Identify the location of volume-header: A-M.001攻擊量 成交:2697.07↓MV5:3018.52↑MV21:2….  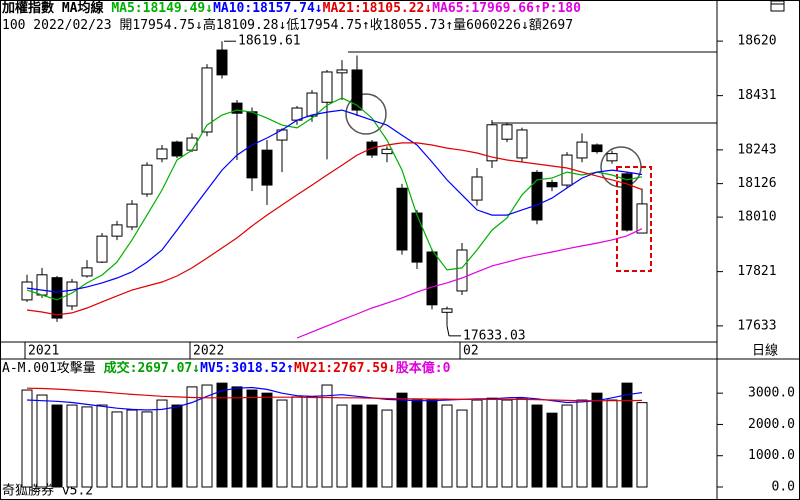
(358, 368).